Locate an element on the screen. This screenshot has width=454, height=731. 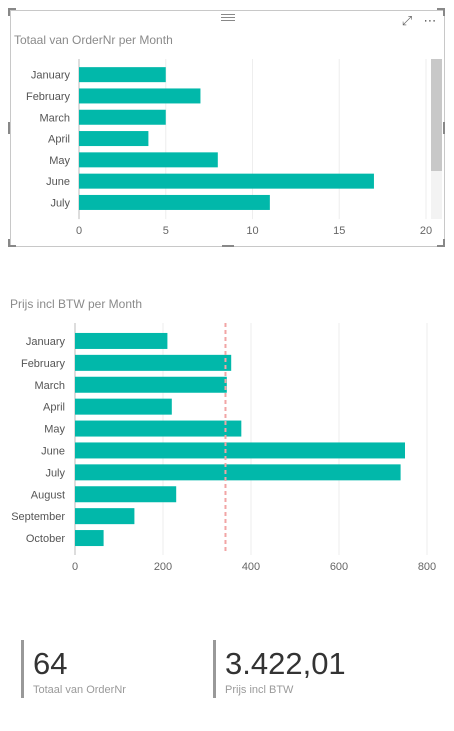
y-tick-label: October is located at coordinates (45, 539).